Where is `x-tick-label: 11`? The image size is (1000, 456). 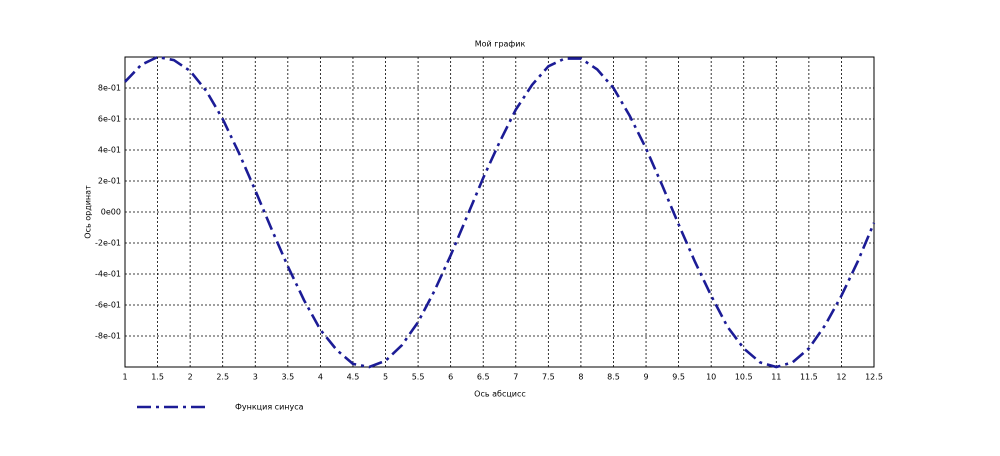
x-tick-label: 11 is located at coordinates (776, 377).